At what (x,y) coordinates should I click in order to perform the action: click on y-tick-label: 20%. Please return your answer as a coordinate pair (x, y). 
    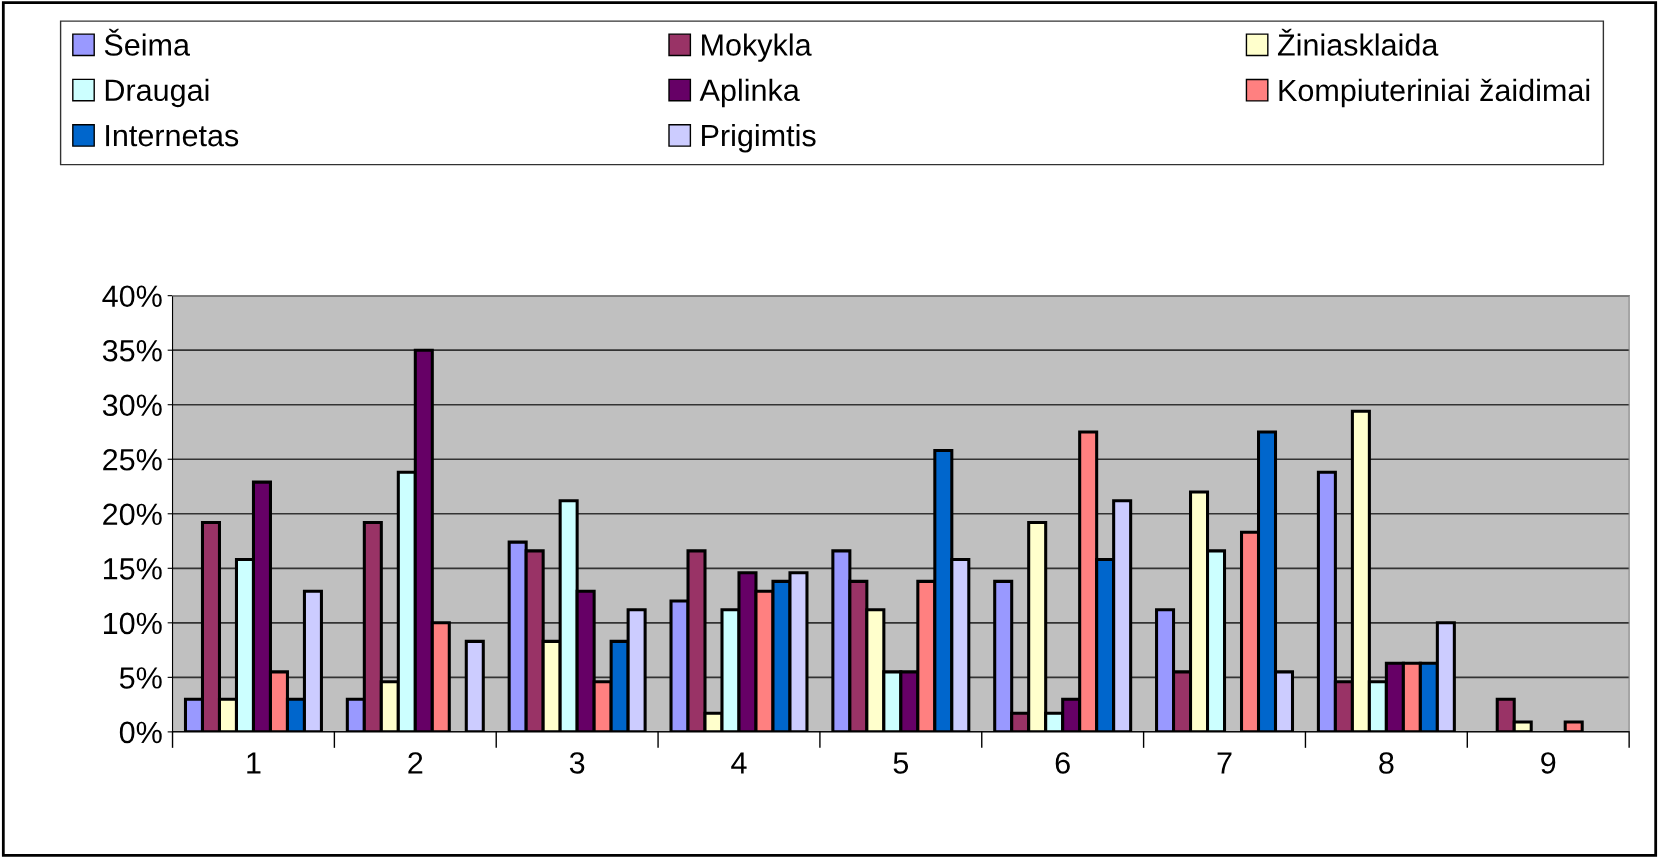
    Looking at the image, I should click on (132, 514).